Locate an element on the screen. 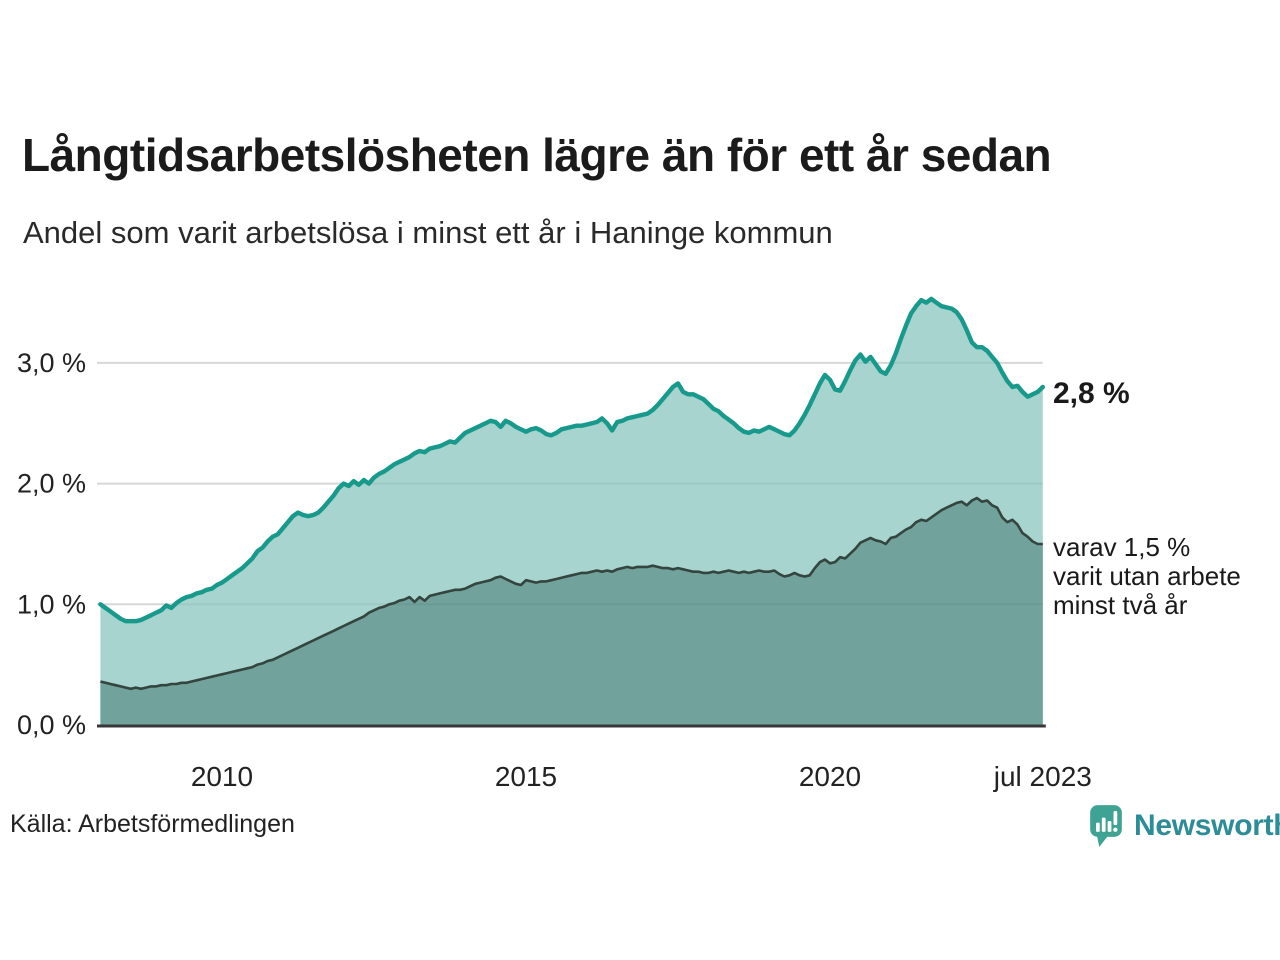 Image resolution: width=1280 pixels, height=960 pixels. newsworthy-wordmark: Newsworthy is located at coordinates (1207, 825).